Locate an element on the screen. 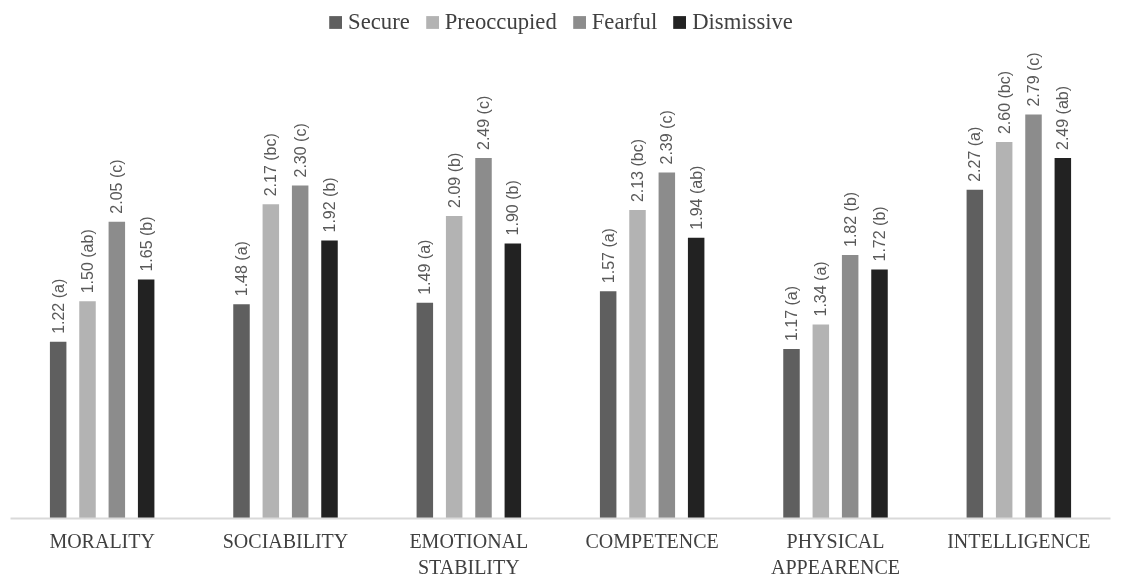  data-label: 1.94 (ab) is located at coordinates (696, 197).